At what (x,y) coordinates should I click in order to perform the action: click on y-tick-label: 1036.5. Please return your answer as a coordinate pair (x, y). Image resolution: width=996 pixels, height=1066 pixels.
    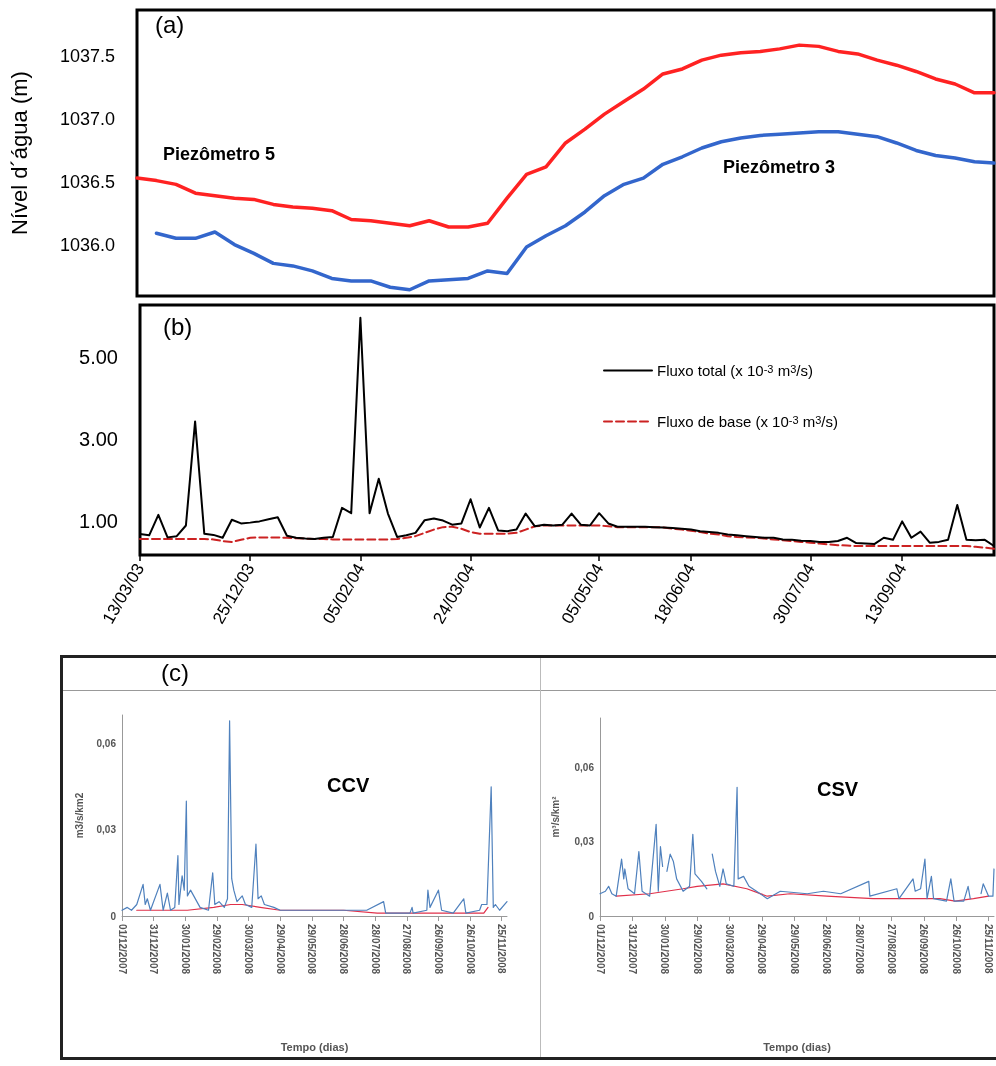
    Looking at the image, I should click on (87, 181).